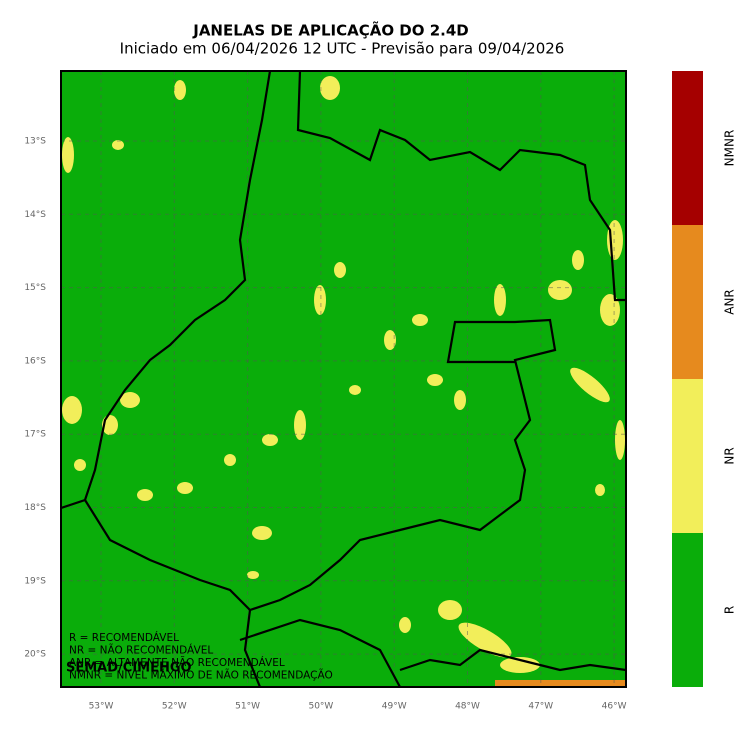 The image size is (756, 735). I want to click on lon-label: 51°W, so click(247, 707).